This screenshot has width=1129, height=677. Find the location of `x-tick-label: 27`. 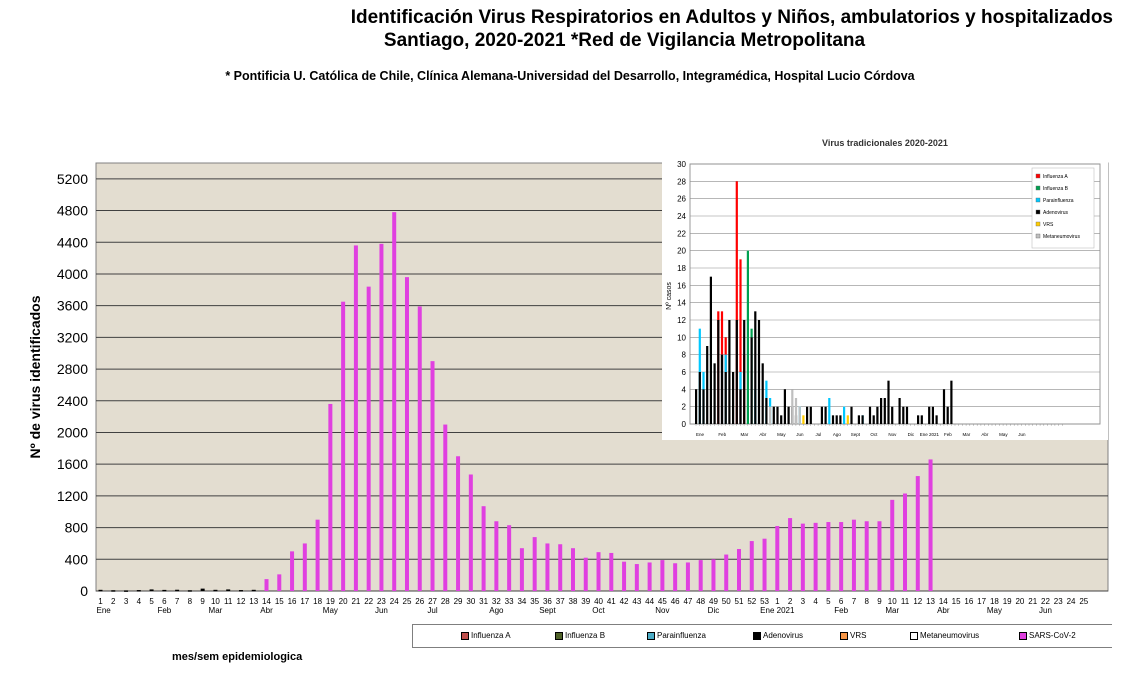

x-tick-label: 27 is located at coordinates (432, 601).